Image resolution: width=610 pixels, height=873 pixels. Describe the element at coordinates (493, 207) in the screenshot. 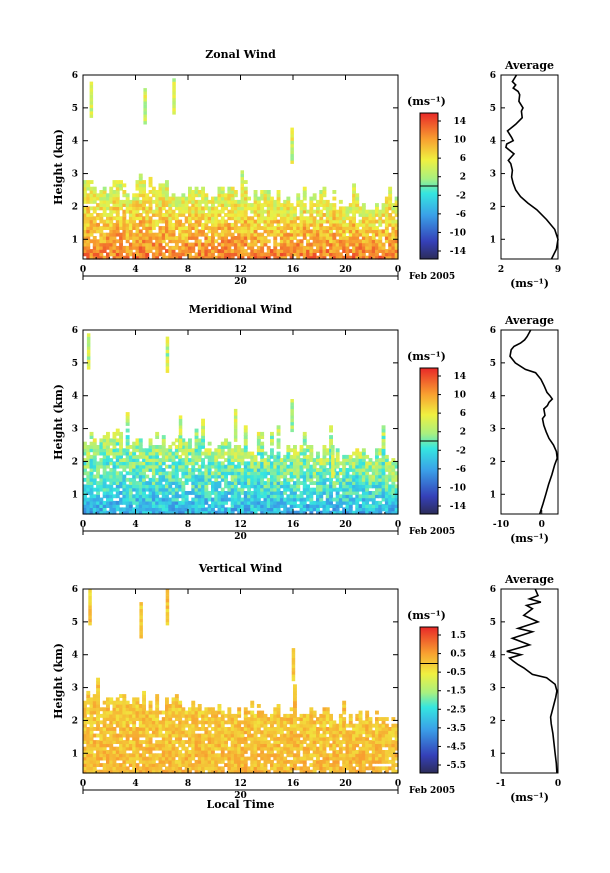

I see `average-y-tick-label: 2` at that location.